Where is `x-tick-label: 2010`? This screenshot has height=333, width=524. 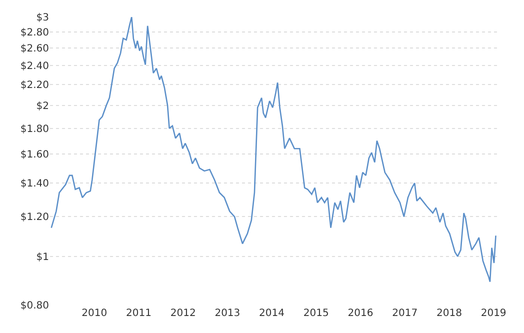
x-tick-label: 2010 is located at coordinates (95, 313).